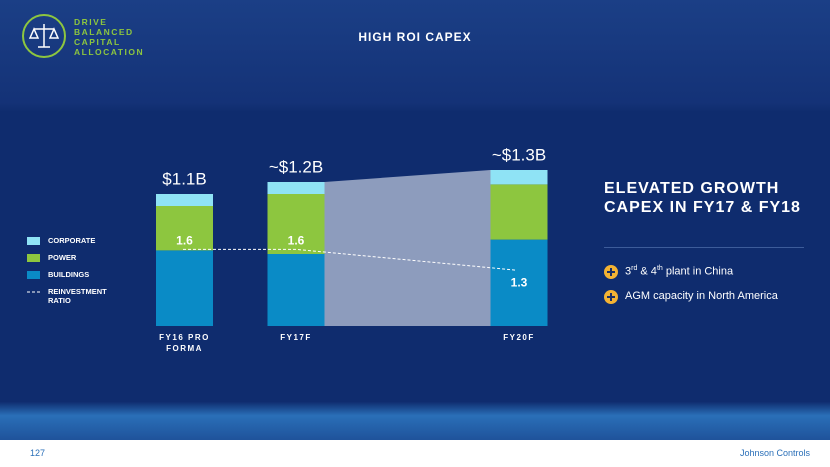 The height and width of the screenshot is (467, 830). I want to click on footer-bar, so click(415, 453).